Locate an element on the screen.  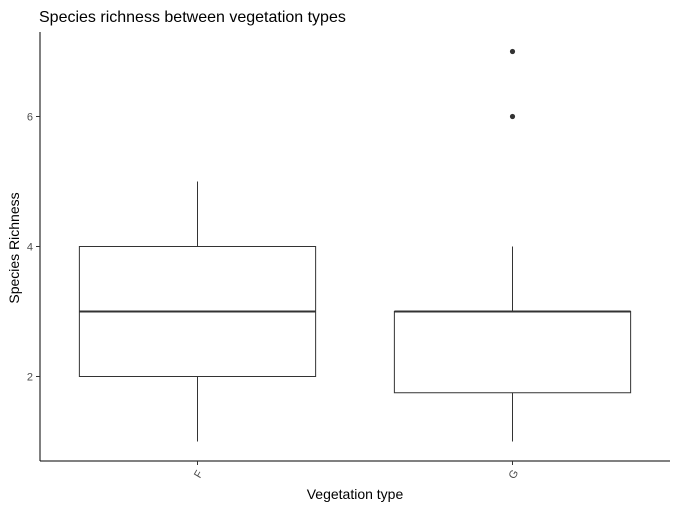
x-axis-title: Vegetation type is located at coordinates (355, 494).